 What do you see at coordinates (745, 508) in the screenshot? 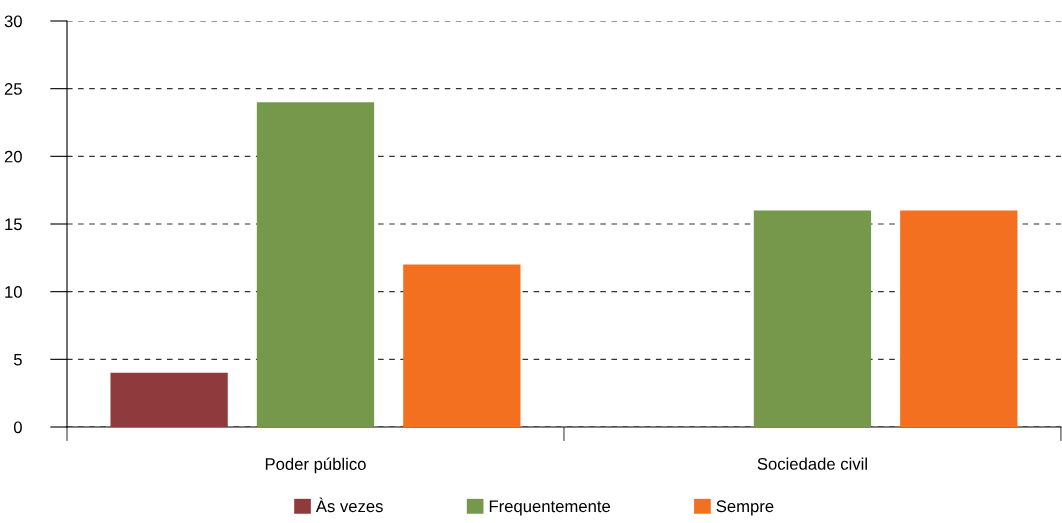
I see `legend-label: Sempre` at bounding box center [745, 508].